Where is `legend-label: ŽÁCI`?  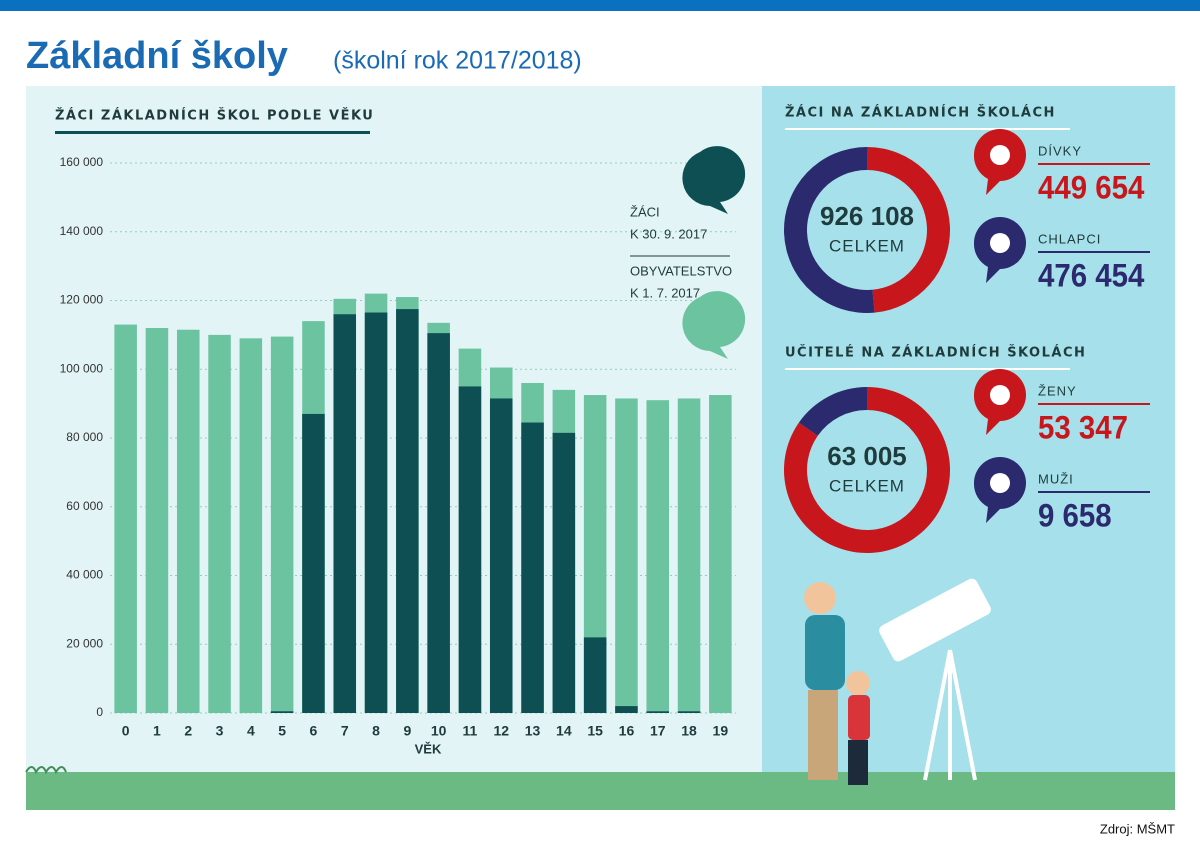 legend-label: ŽÁCI is located at coordinates (645, 211).